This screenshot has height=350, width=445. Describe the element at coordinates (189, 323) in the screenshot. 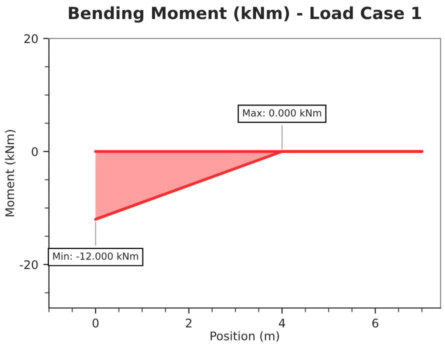

I see `x-tick-label: 2` at that location.